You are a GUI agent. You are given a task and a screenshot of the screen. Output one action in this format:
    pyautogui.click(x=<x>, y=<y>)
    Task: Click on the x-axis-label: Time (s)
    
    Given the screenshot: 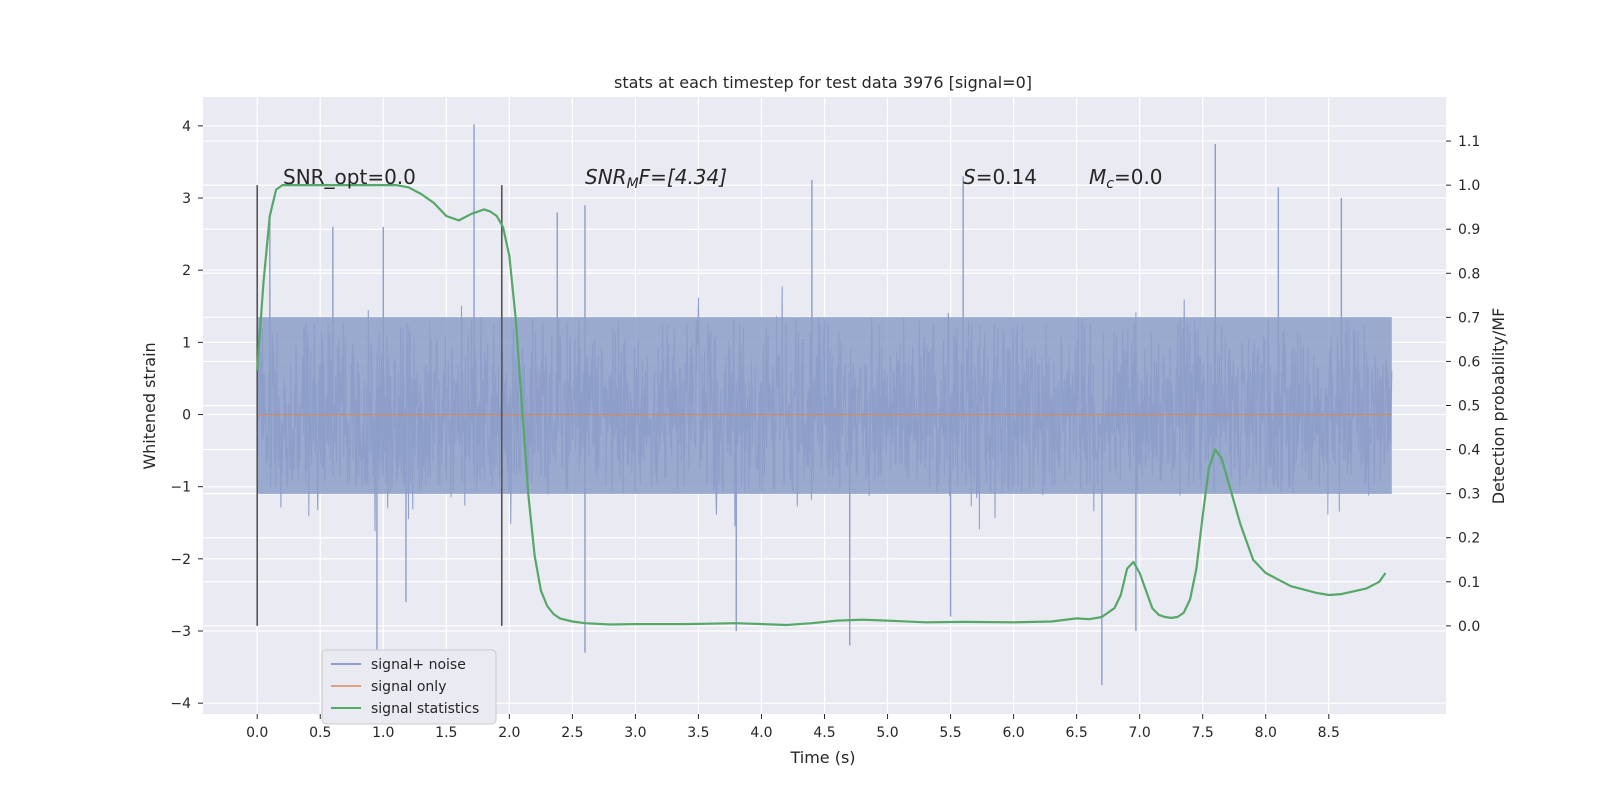 What is the action you would take?
    pyautogui.click(x=822, y=757)
    